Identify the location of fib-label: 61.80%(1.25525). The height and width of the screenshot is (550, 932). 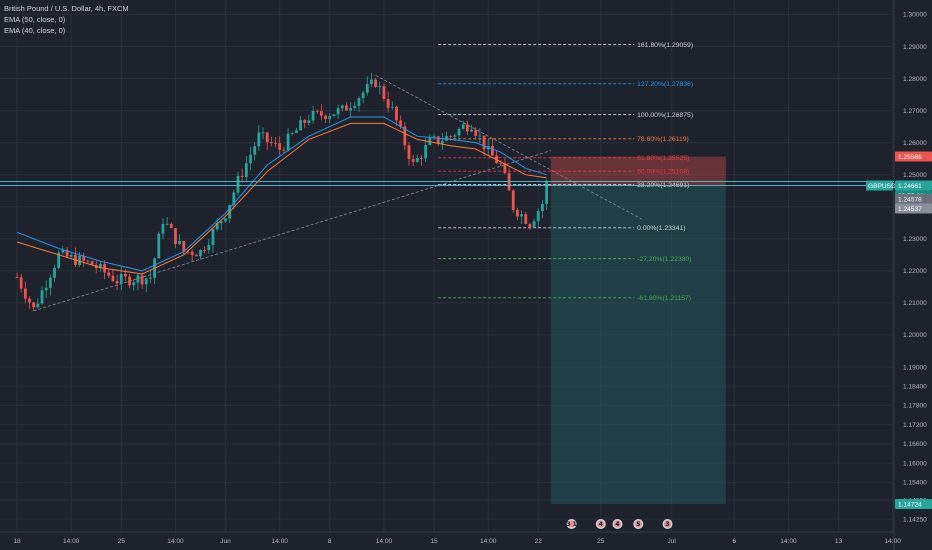
(663, 158).